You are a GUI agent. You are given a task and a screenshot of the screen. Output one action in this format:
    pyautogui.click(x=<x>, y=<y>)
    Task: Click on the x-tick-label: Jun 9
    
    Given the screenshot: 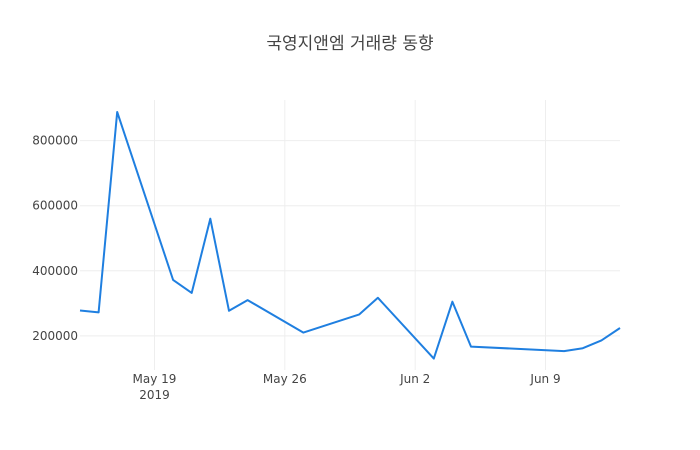 What is the action you would take?
    pyautogui.click(x=544, y=379)
    